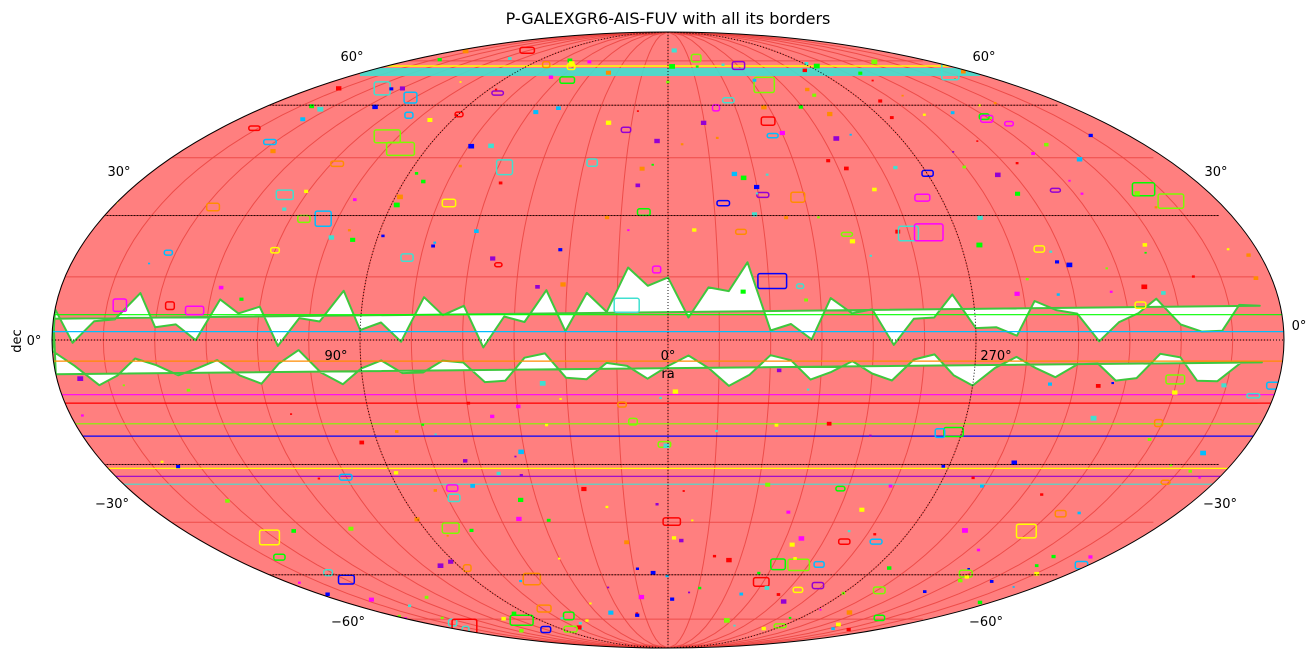 Image resolution: width=1316 pixels, height=658 pixels. I want to click on ra-tick-90: 90°, so click(335, 356).